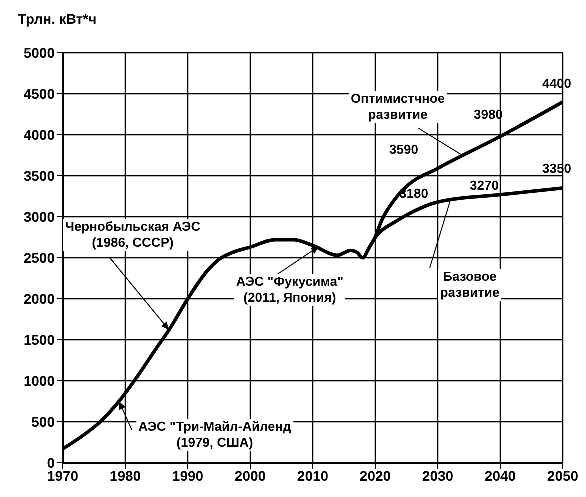  What do you see at coordinates (40, 380) in the screenshot?
I see `y-tick-label: 1000` at bounding box center [40, 380].